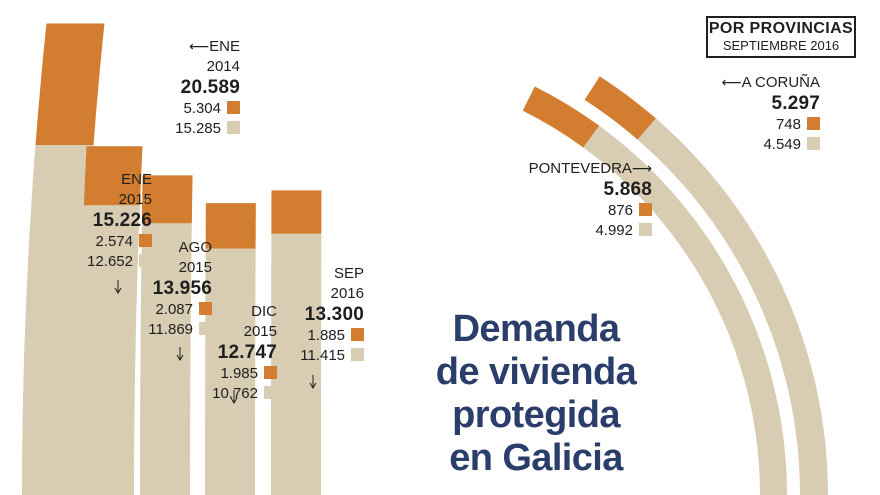 The height and width of the screenshot is (495, 880). I want to click on beige-value: 4.549, so click(782, 144).